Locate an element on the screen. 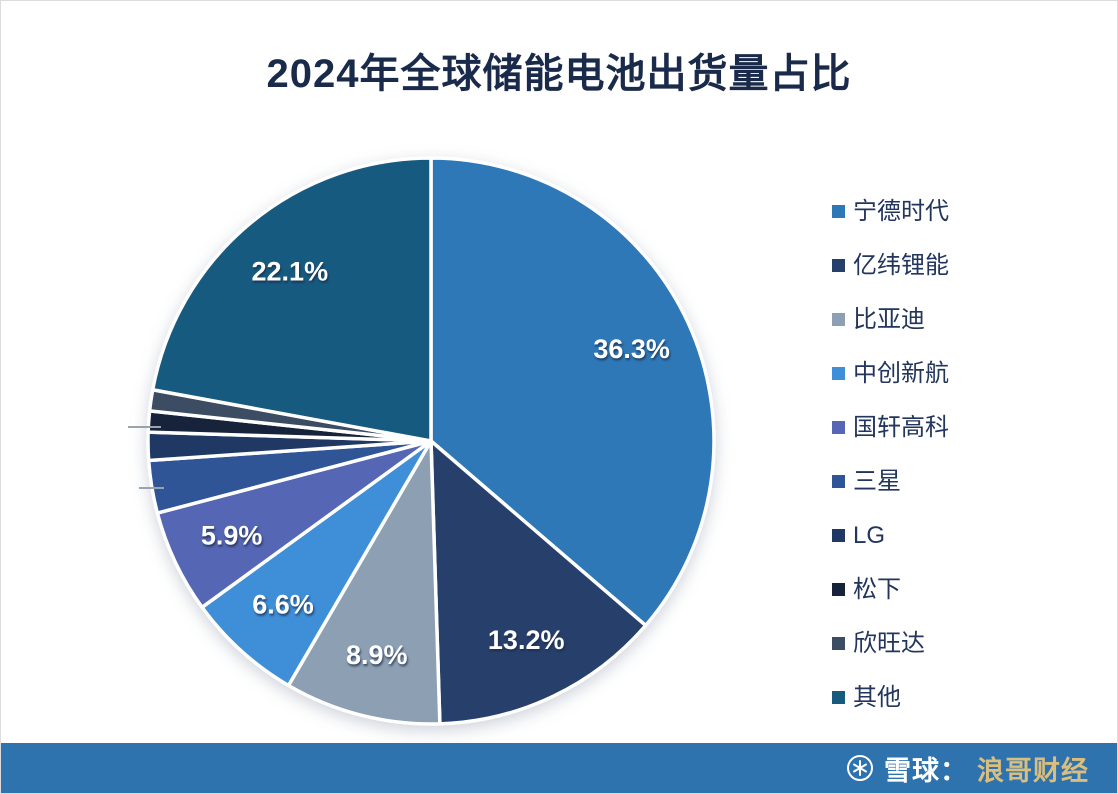  pie-slice-label-1: 13.2% is located at coordinates (526, 640).